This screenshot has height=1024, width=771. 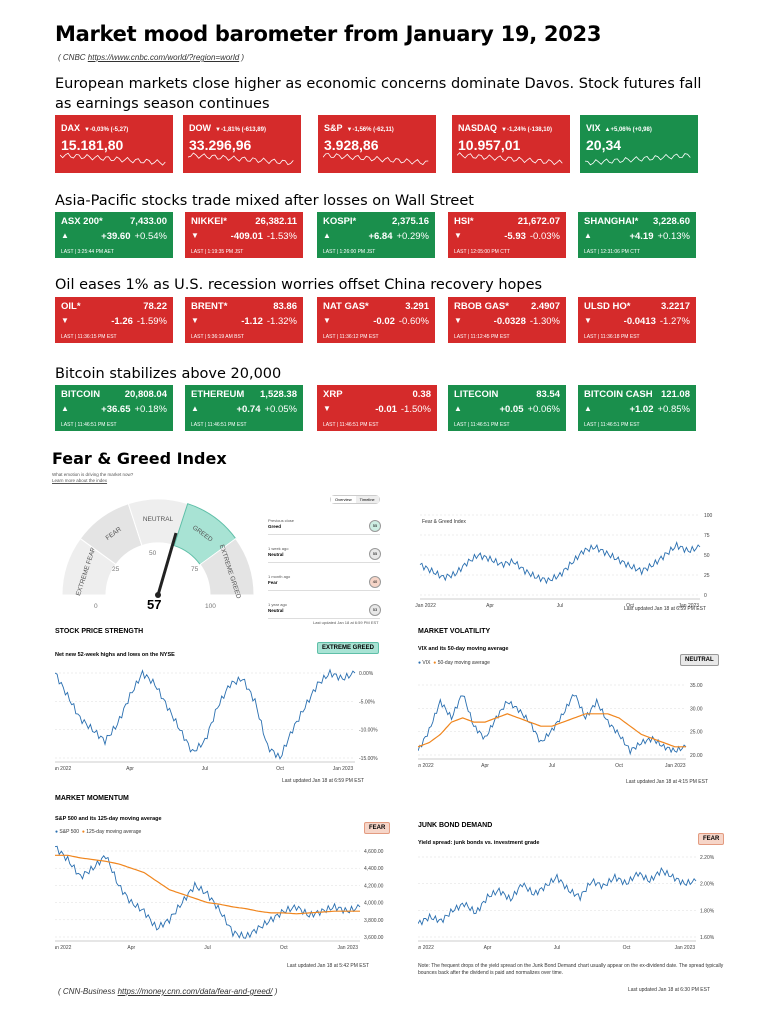 What do you see at coordinates (163, 57) in the screenshot?
I see `cnbc-link: https://www.cnbc.com/world/?region=world` at bounding box center [163, 57].